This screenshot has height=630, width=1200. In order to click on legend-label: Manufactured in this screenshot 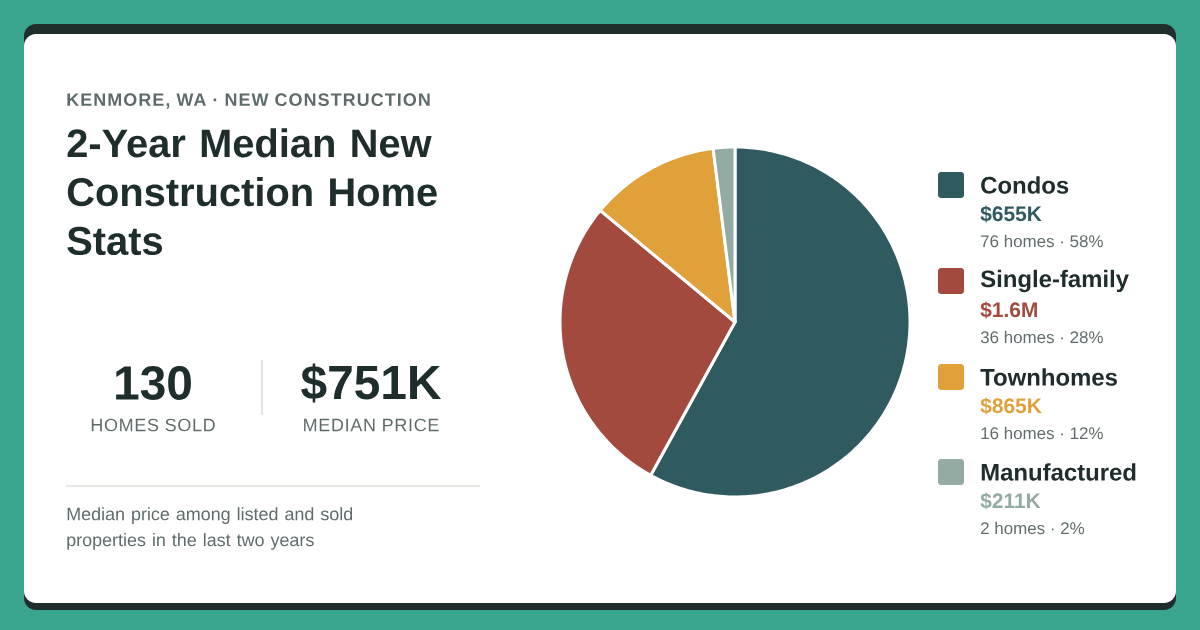, I will do `click(1058, 472)`.